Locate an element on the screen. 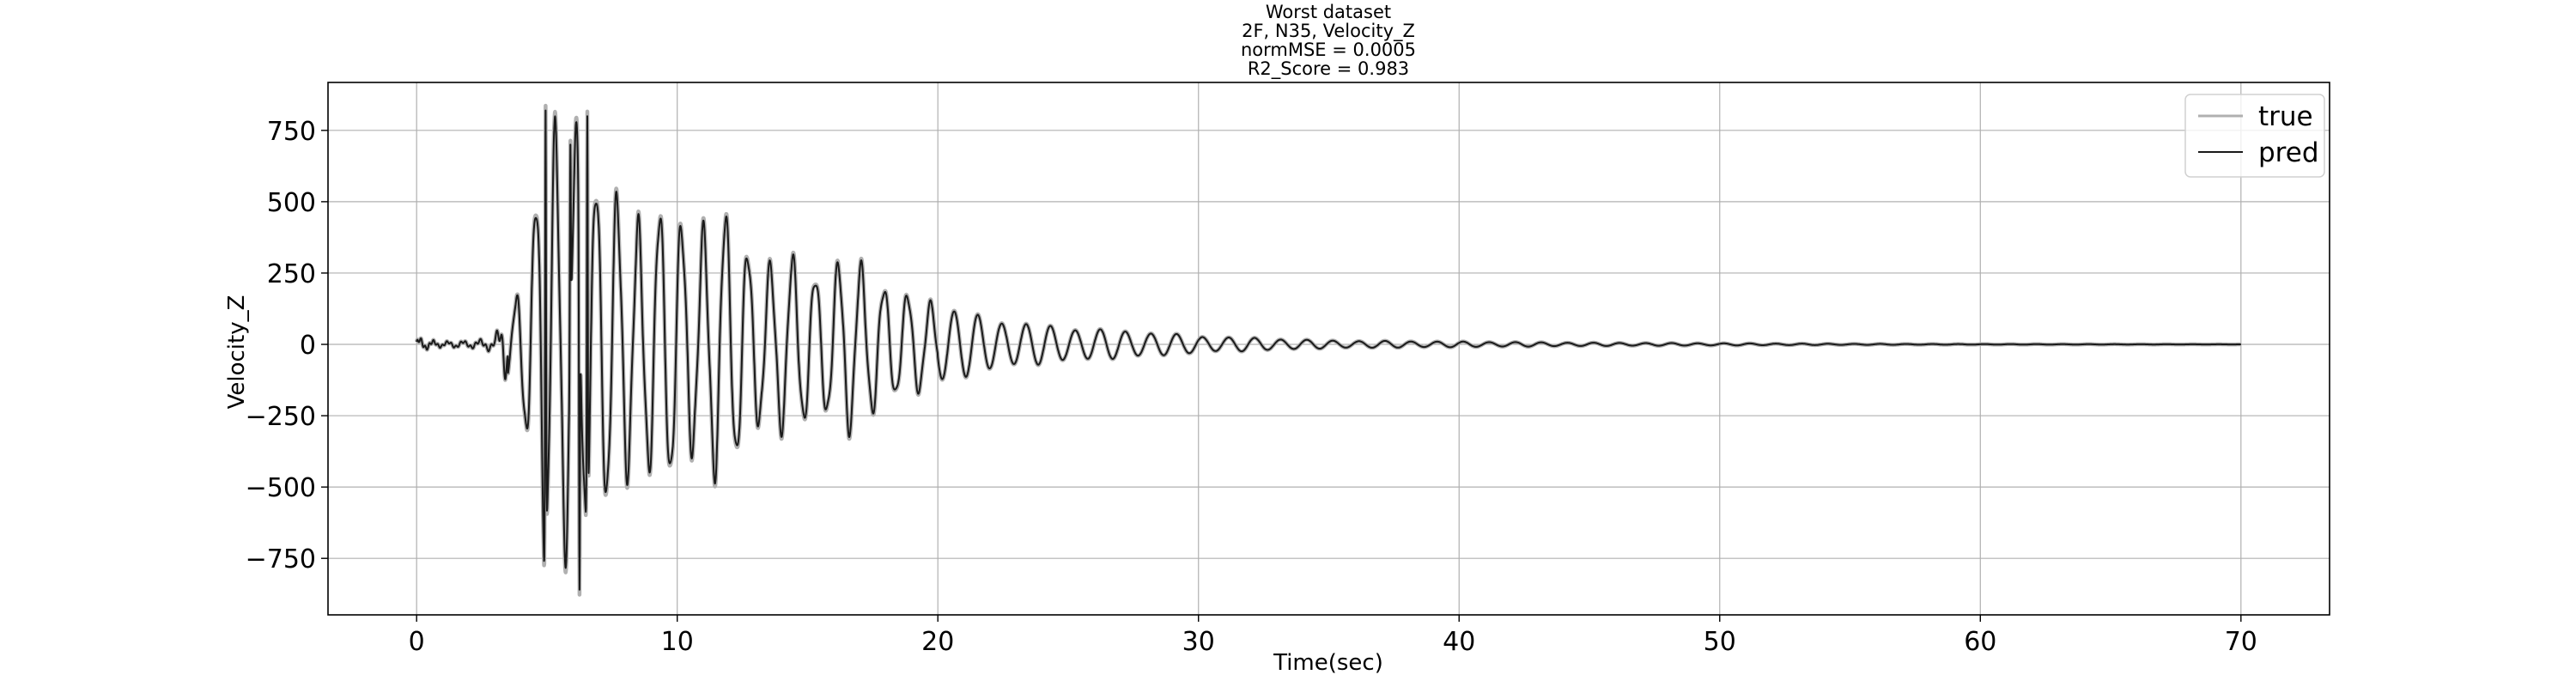 The height and width of the screenshot is (687, 2576). x-tick-label: 10 is located at coordinates (678, 642).